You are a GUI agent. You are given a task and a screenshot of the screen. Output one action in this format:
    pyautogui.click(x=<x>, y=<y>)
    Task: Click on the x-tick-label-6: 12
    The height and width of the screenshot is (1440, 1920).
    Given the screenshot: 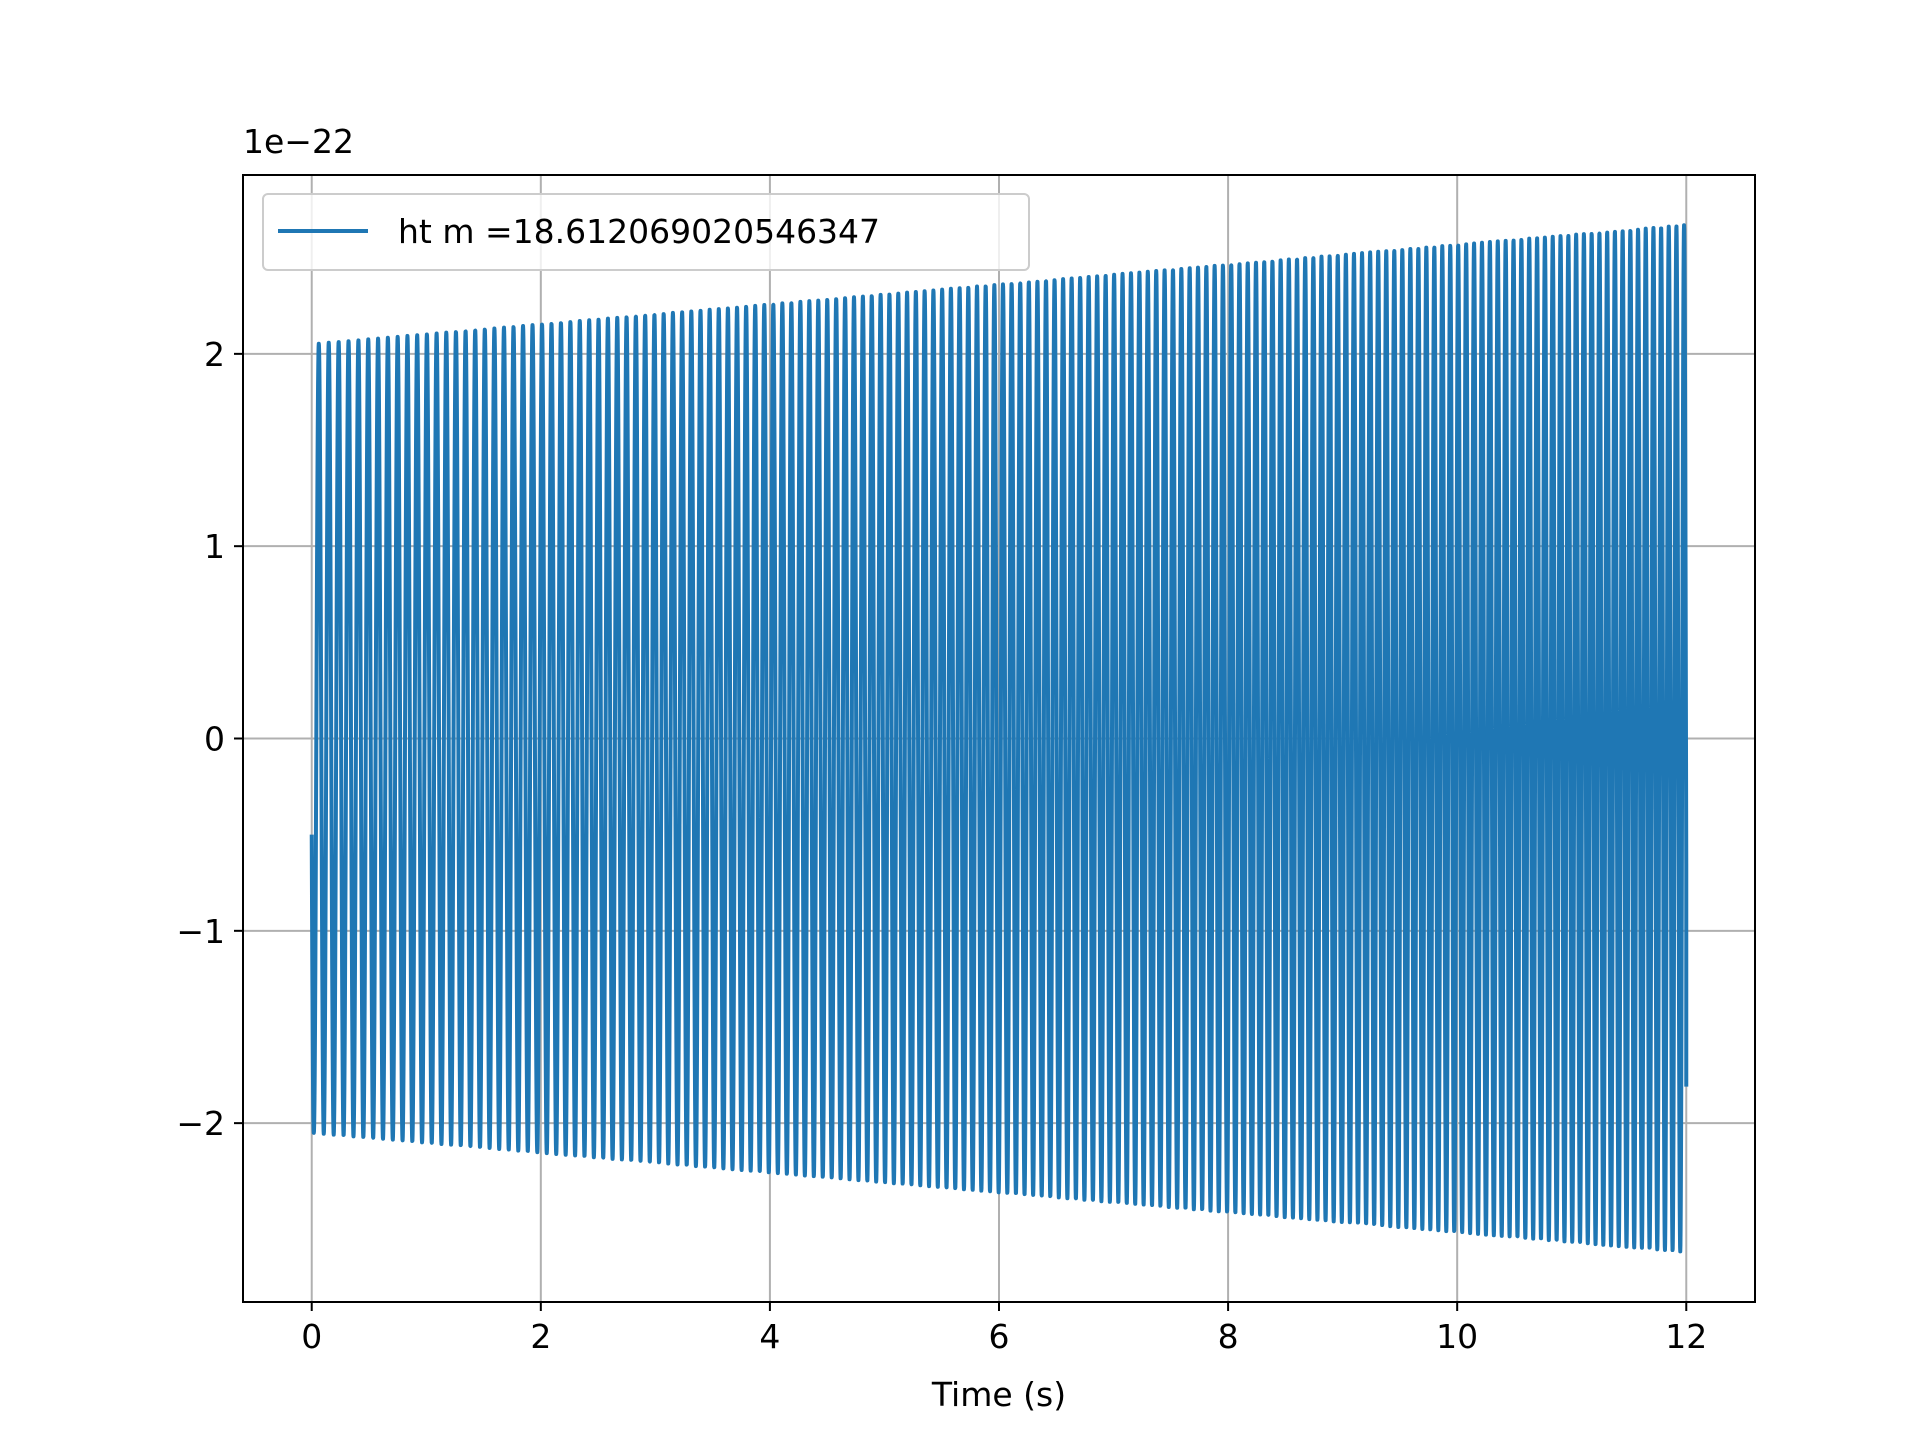 What is the action you would take?
    pyautogui.click(x=1686, y=1336)
    